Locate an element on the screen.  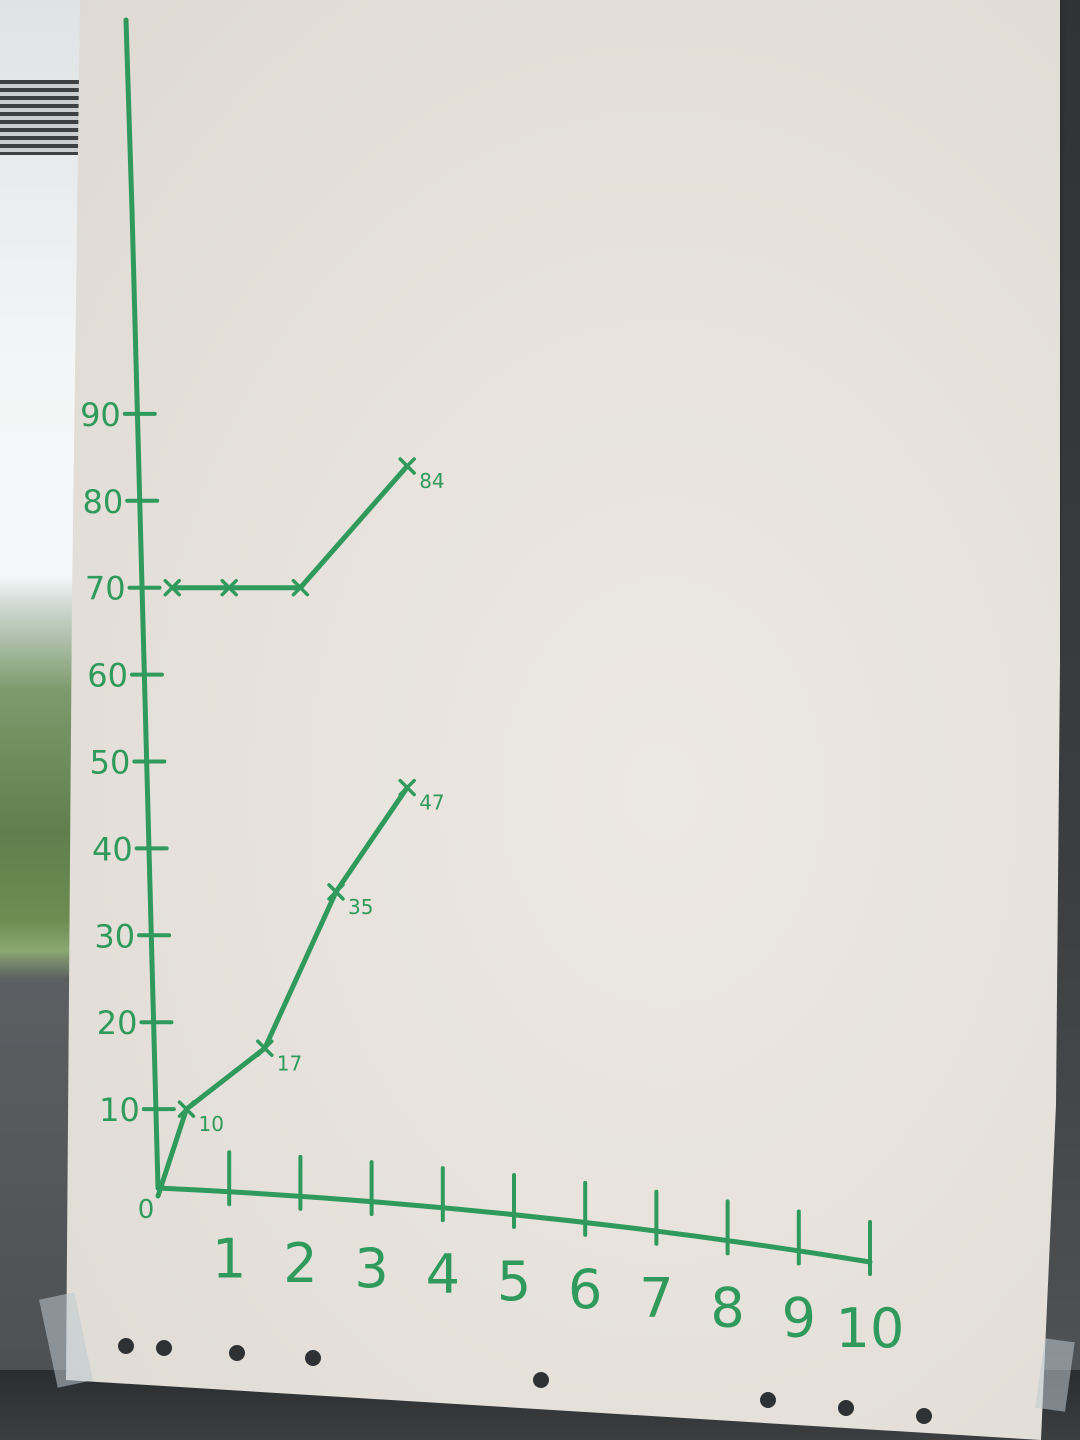
y-tick-label: 40 is located at coordinates (112, 849).